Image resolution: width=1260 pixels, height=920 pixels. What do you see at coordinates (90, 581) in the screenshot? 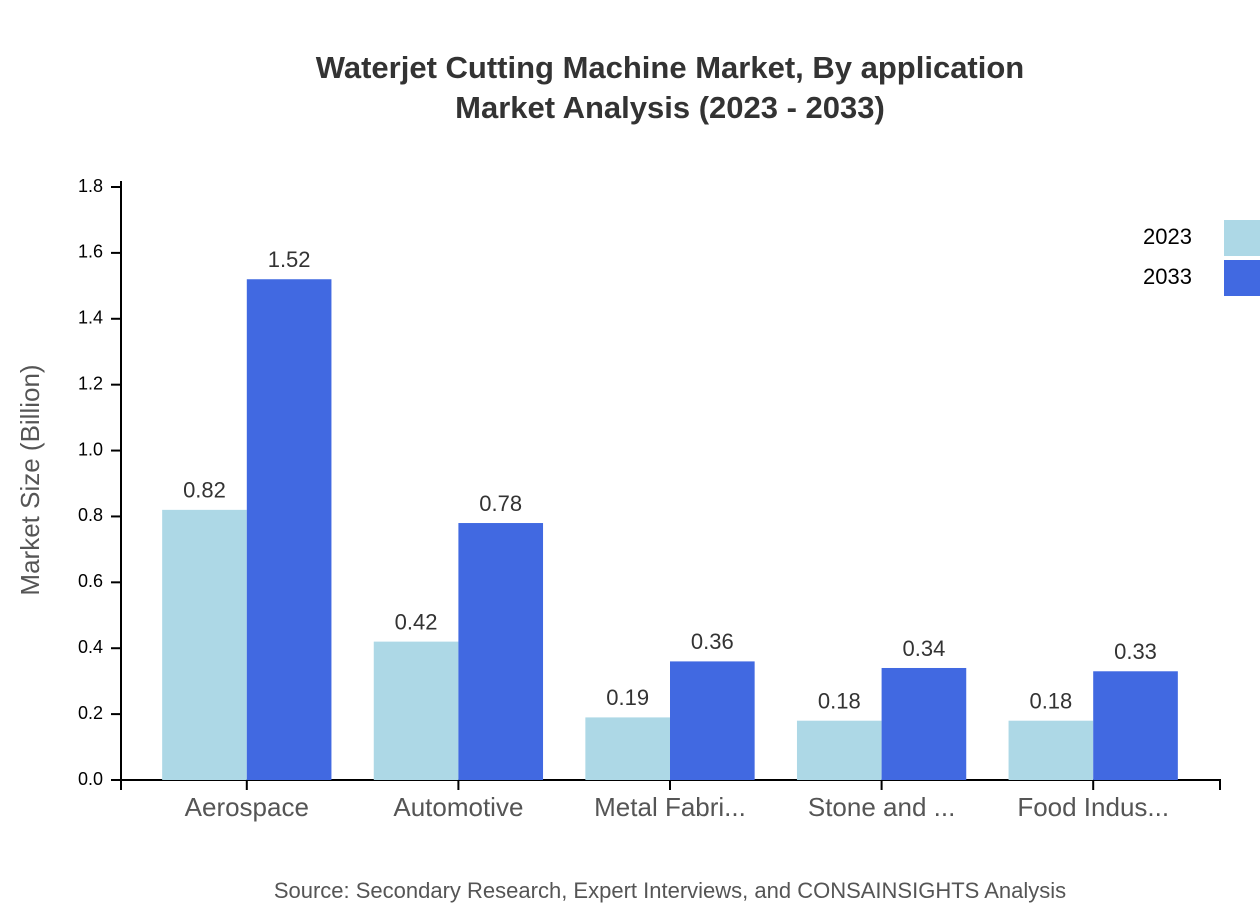
I see `y-tick-label: 0.6` at bounding box center [90, 581].